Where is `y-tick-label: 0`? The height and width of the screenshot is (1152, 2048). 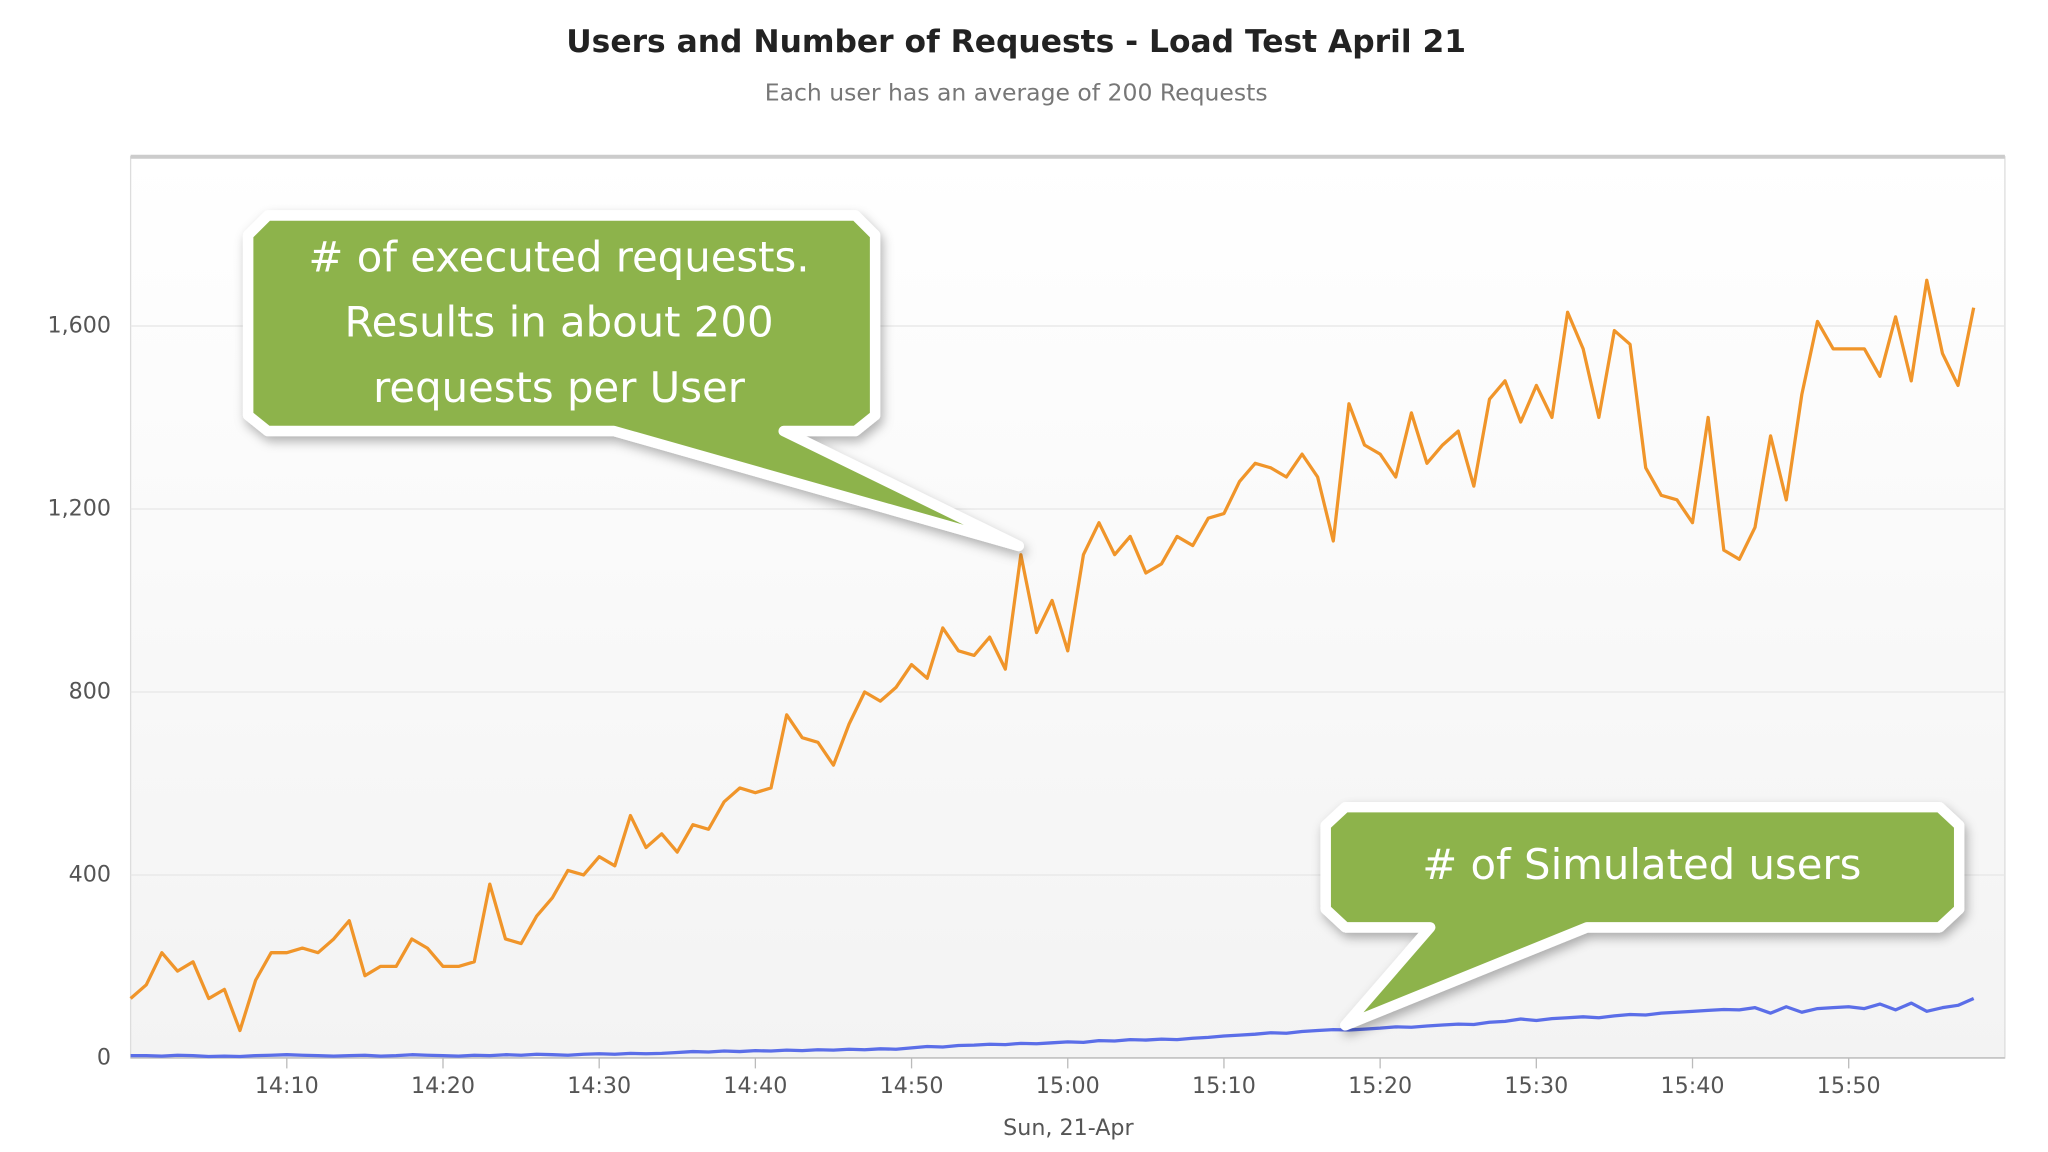 y-tick-label: 0 is located at coordinates (104, 1057).